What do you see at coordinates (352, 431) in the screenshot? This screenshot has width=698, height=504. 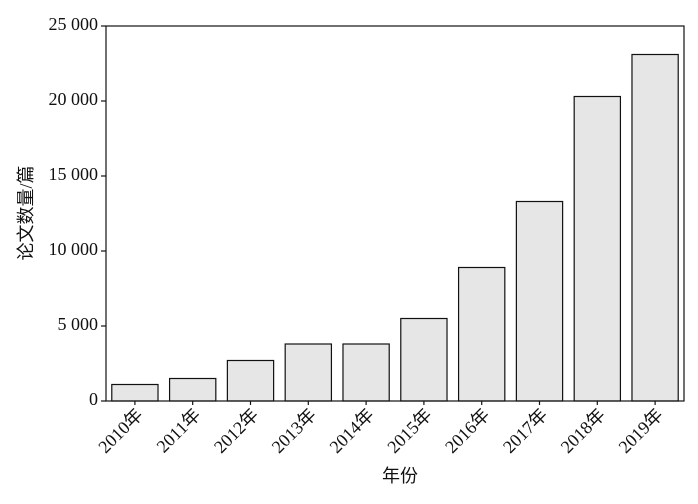 I see `x-tick-label: 2014年` at bounding box center [352, 431].